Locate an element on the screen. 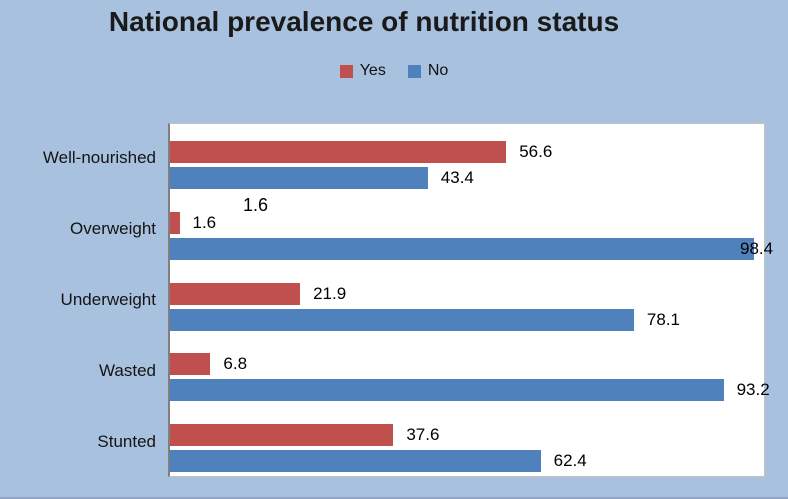 The width and height of the screenshot is (788, 499). data-label: 62.4 is located at coordinates (570, 461).